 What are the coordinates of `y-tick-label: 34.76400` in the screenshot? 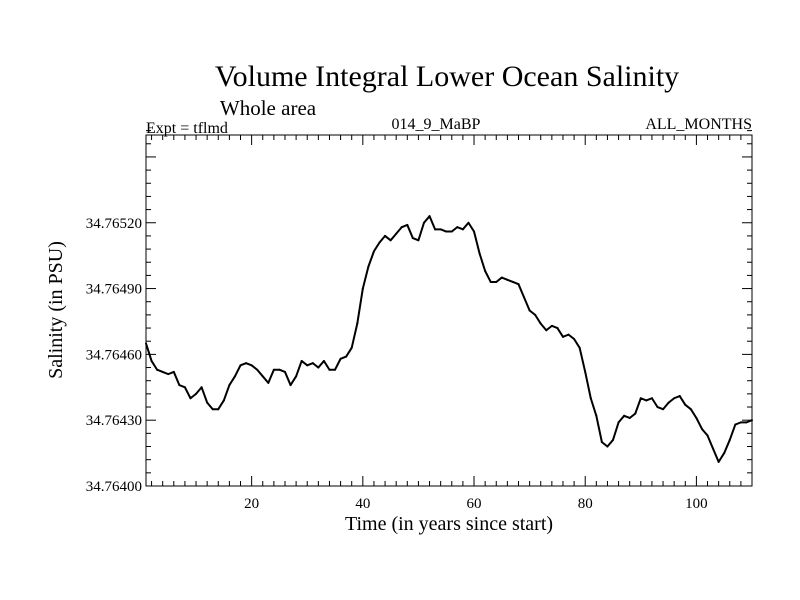 It's located at (114, 487).